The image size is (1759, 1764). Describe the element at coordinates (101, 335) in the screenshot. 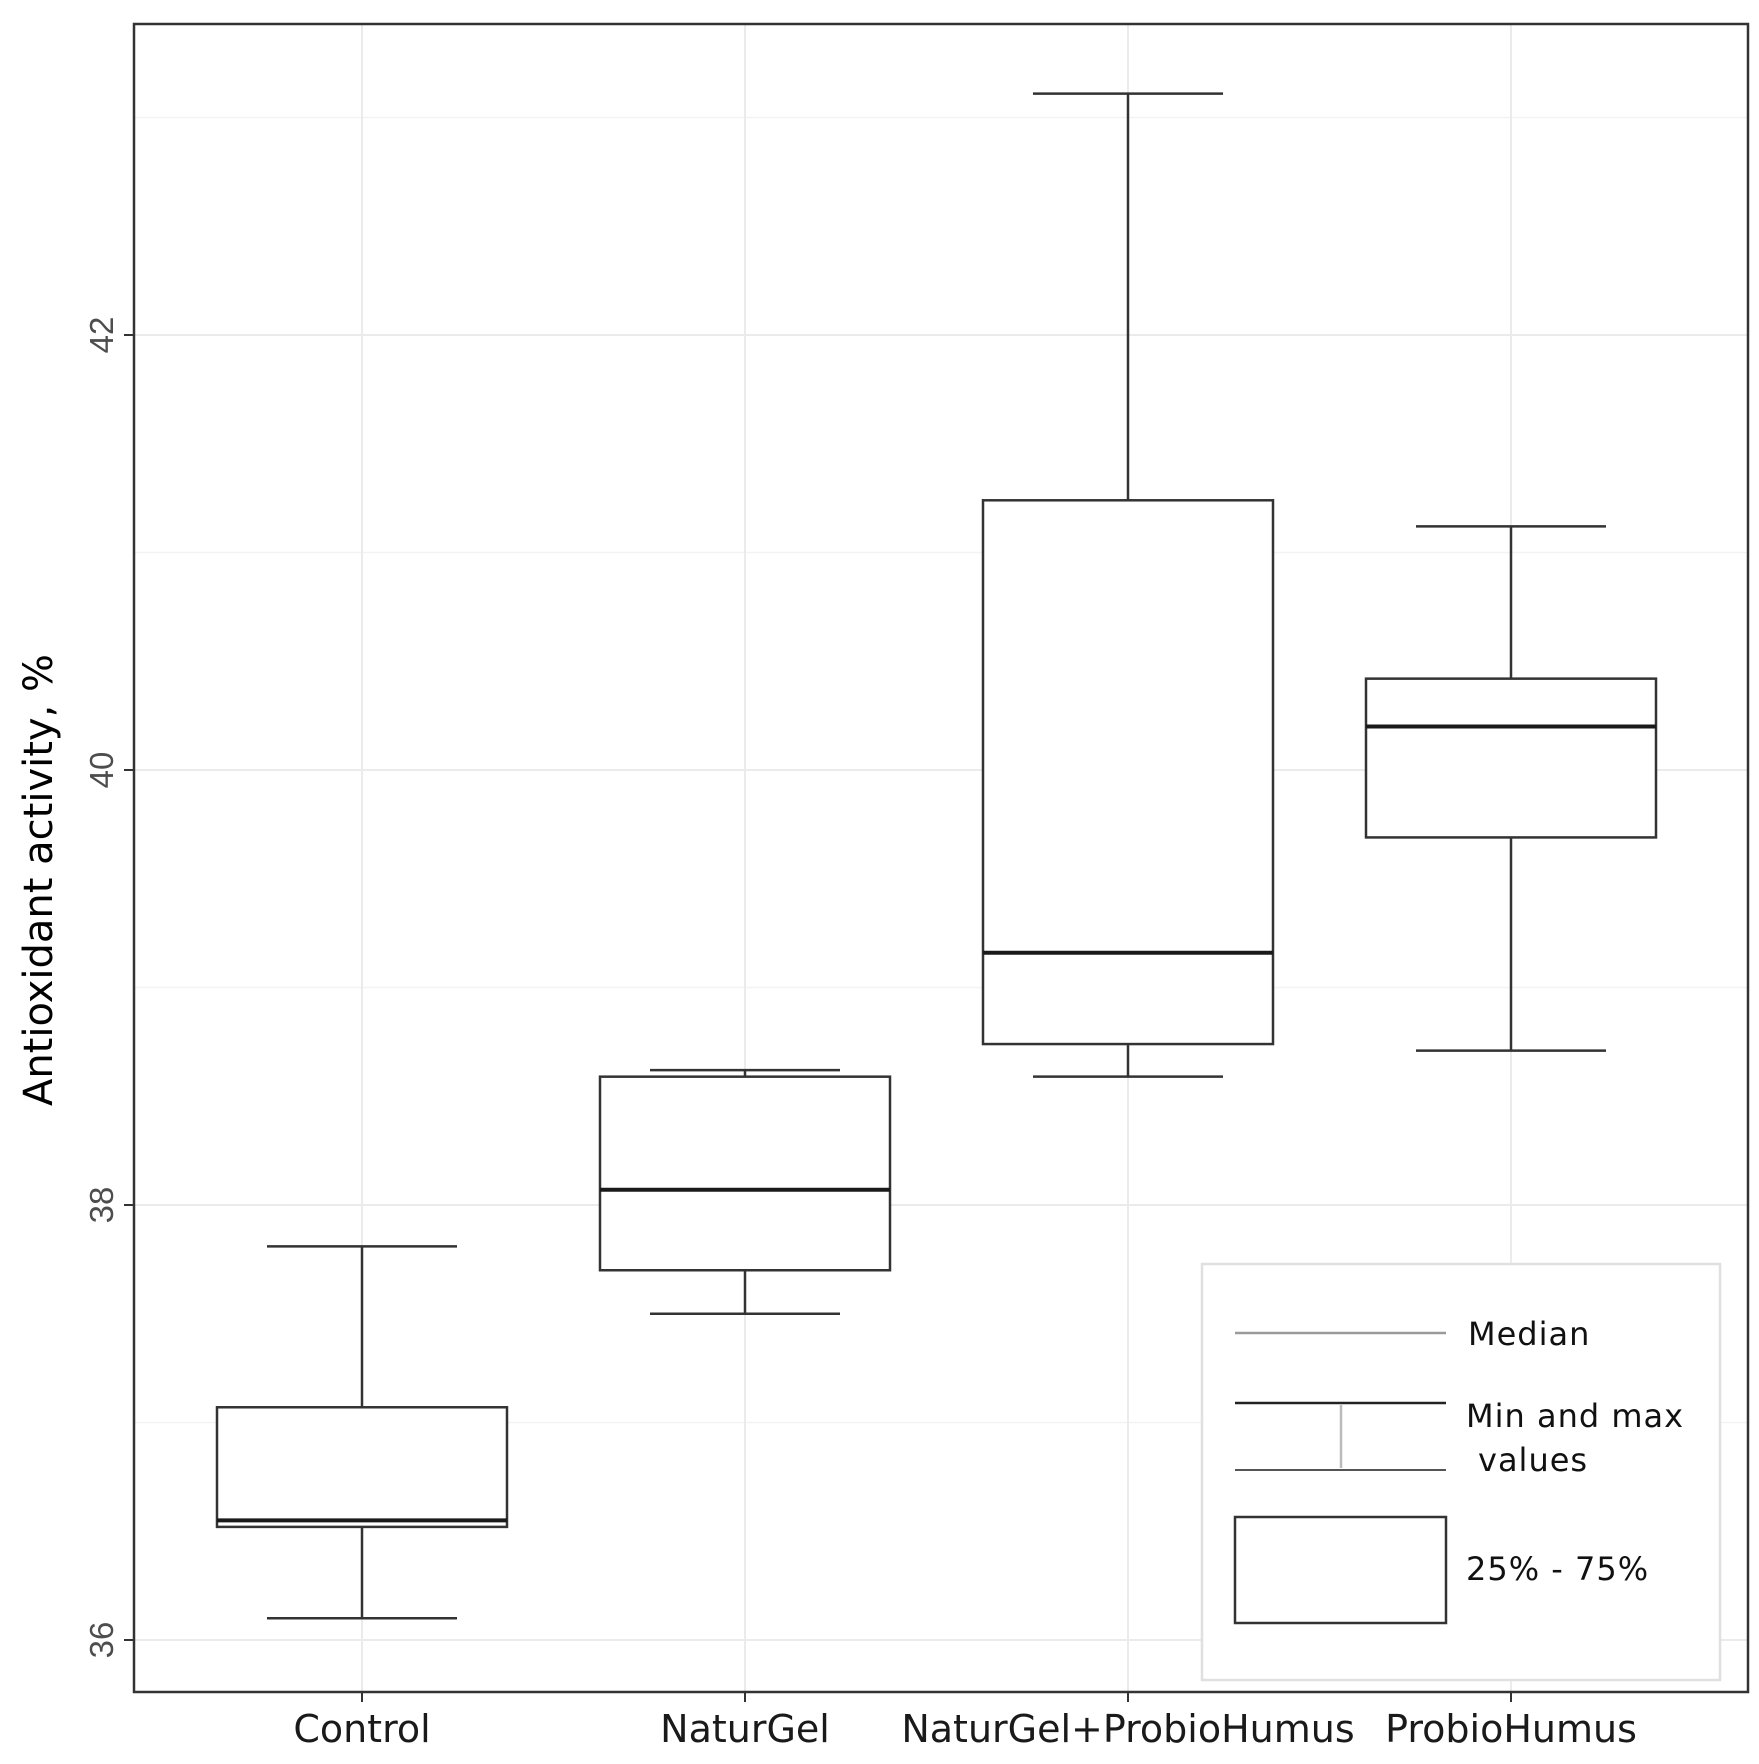

I see `y-tick-label: 42` at that location.